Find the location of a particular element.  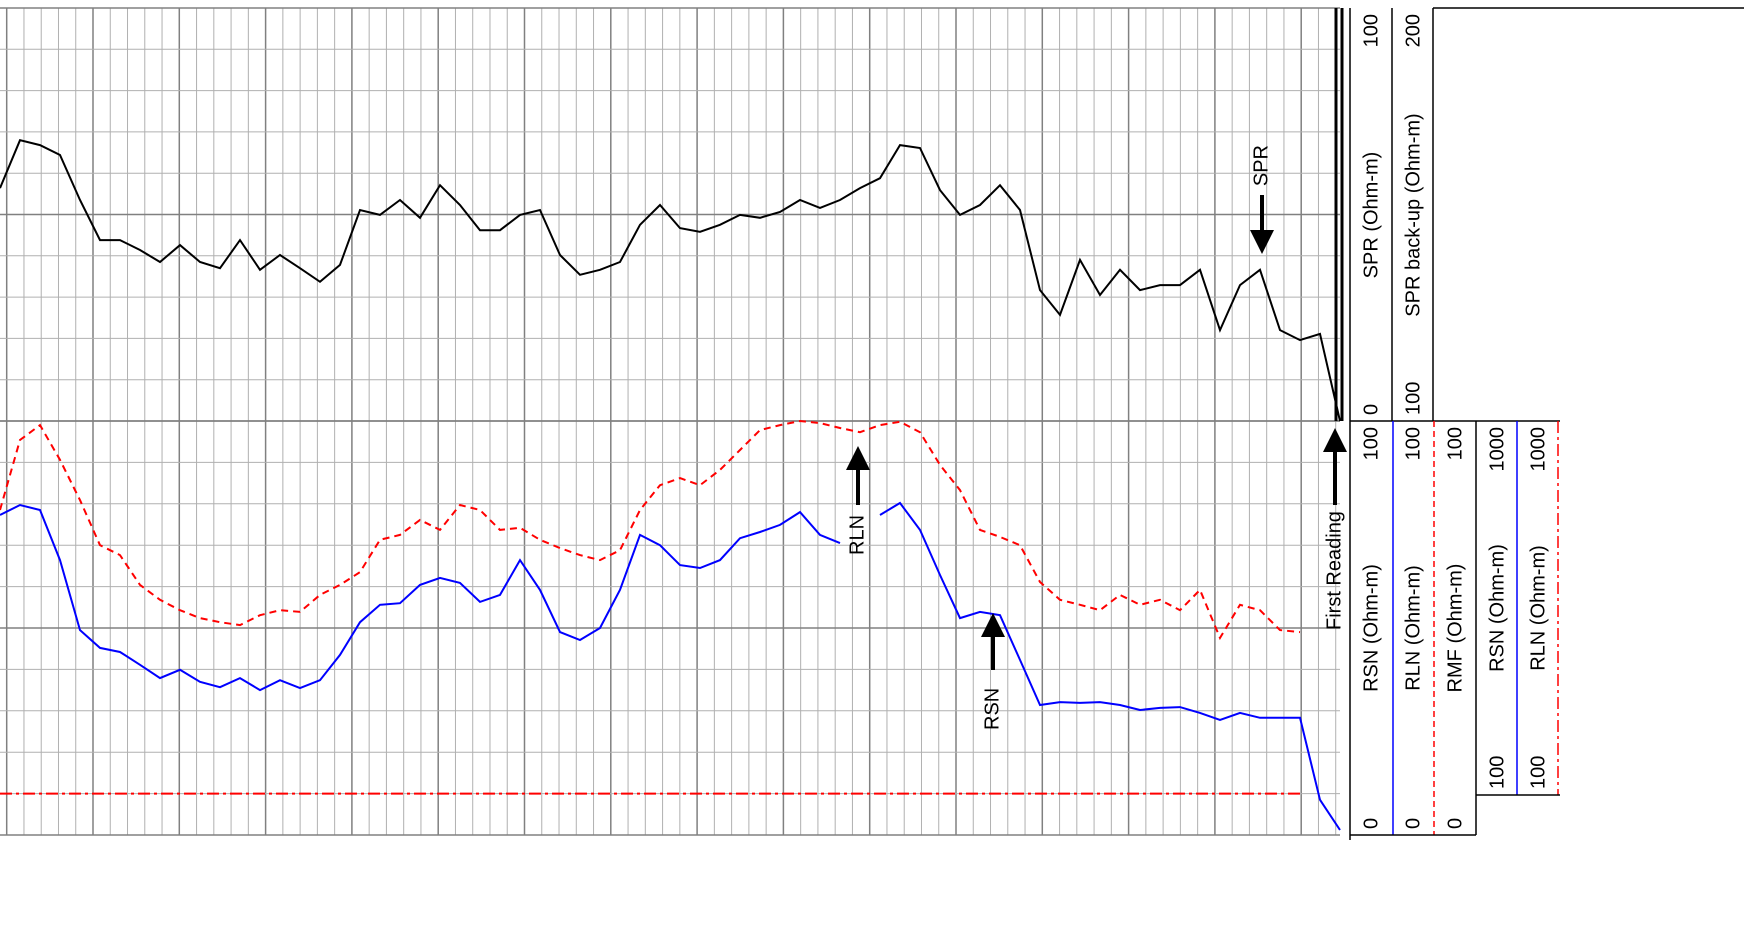

scale-name: SPR back-up (Ohm-m) is located at coordinates (1413, 214).